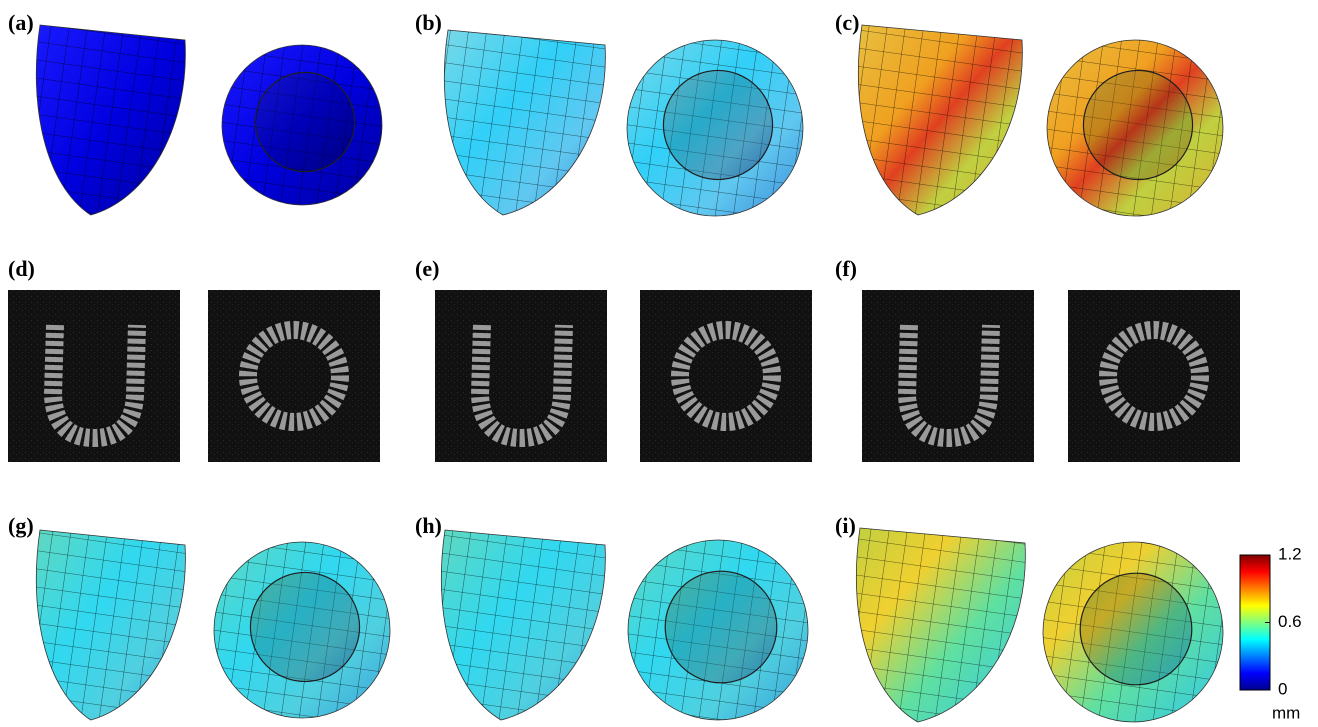 The image size is (1318, 727). I want to click on panel-label: (h), so click(428, 525).